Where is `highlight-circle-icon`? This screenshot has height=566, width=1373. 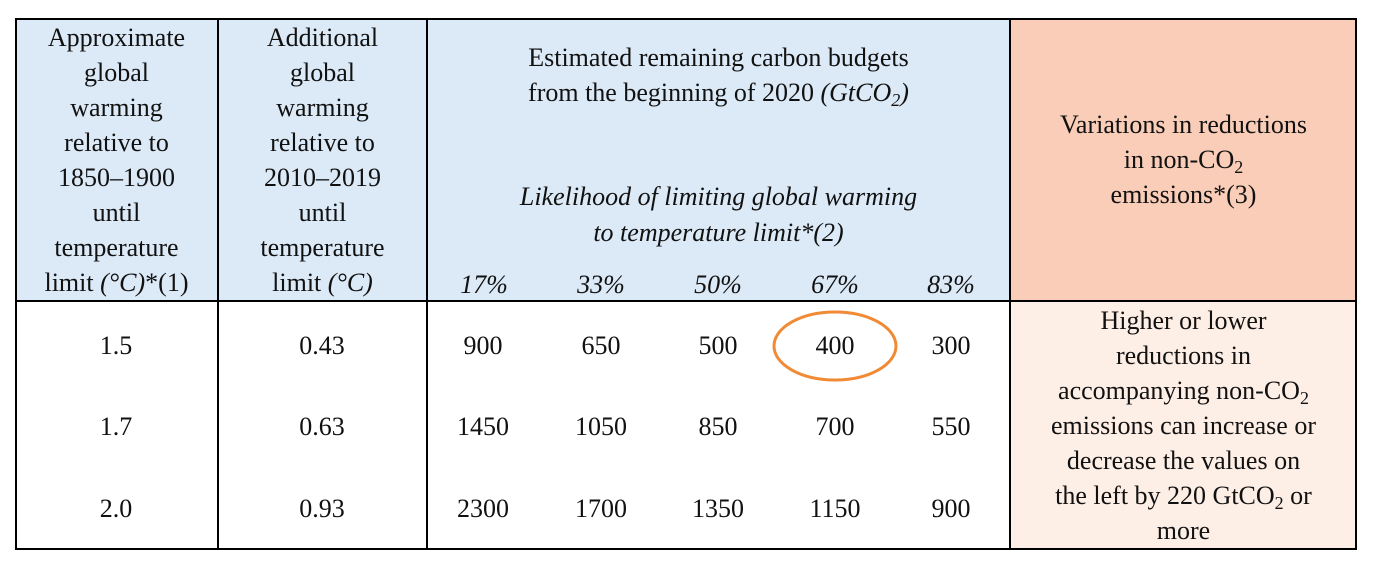
highlight-circle-icon is located at coordinates (835, 346).